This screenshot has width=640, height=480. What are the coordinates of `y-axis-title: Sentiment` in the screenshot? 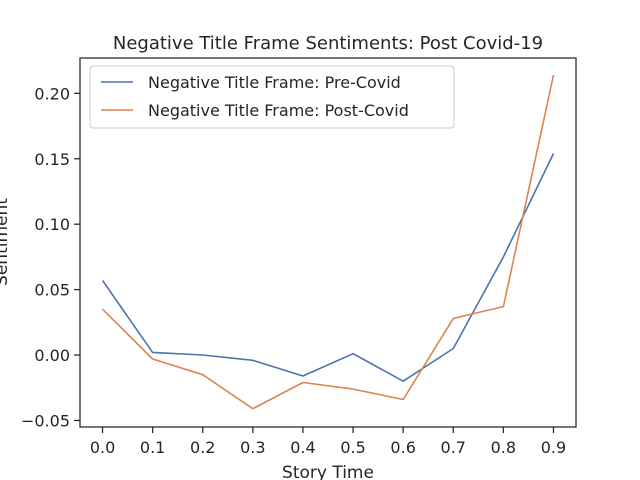 It's located at (6, 242).